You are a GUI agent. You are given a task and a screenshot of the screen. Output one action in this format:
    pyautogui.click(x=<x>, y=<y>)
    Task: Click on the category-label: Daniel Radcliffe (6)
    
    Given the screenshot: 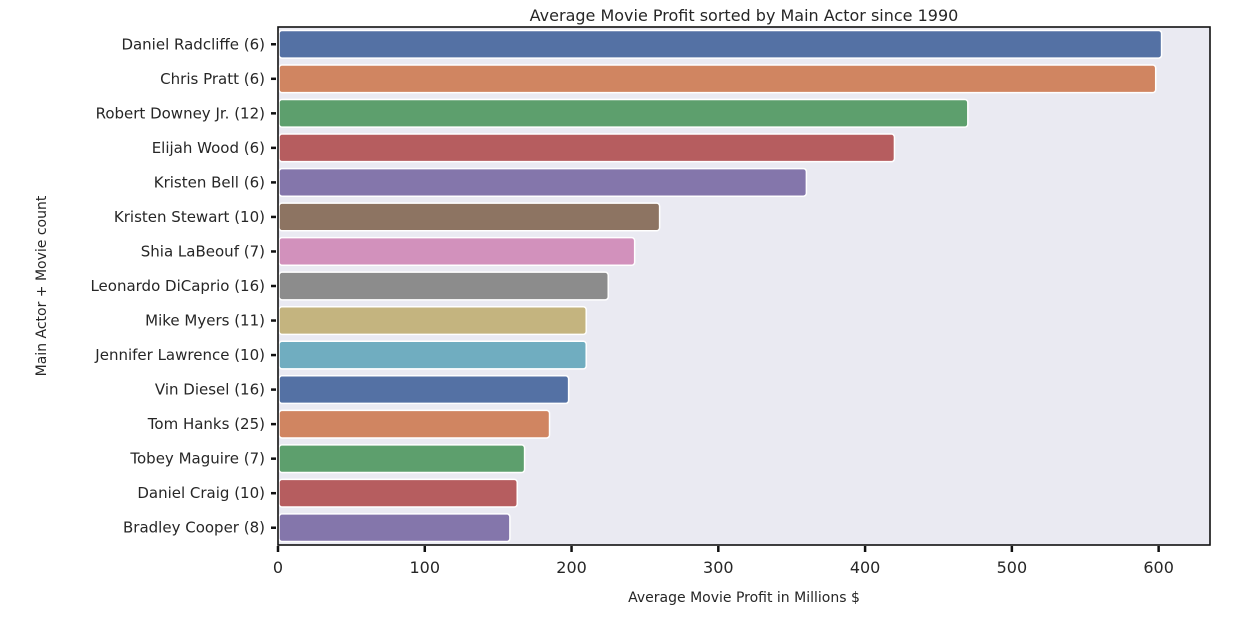 What is the action you would take?
    pyautogui.click(x=193, y=44)
    